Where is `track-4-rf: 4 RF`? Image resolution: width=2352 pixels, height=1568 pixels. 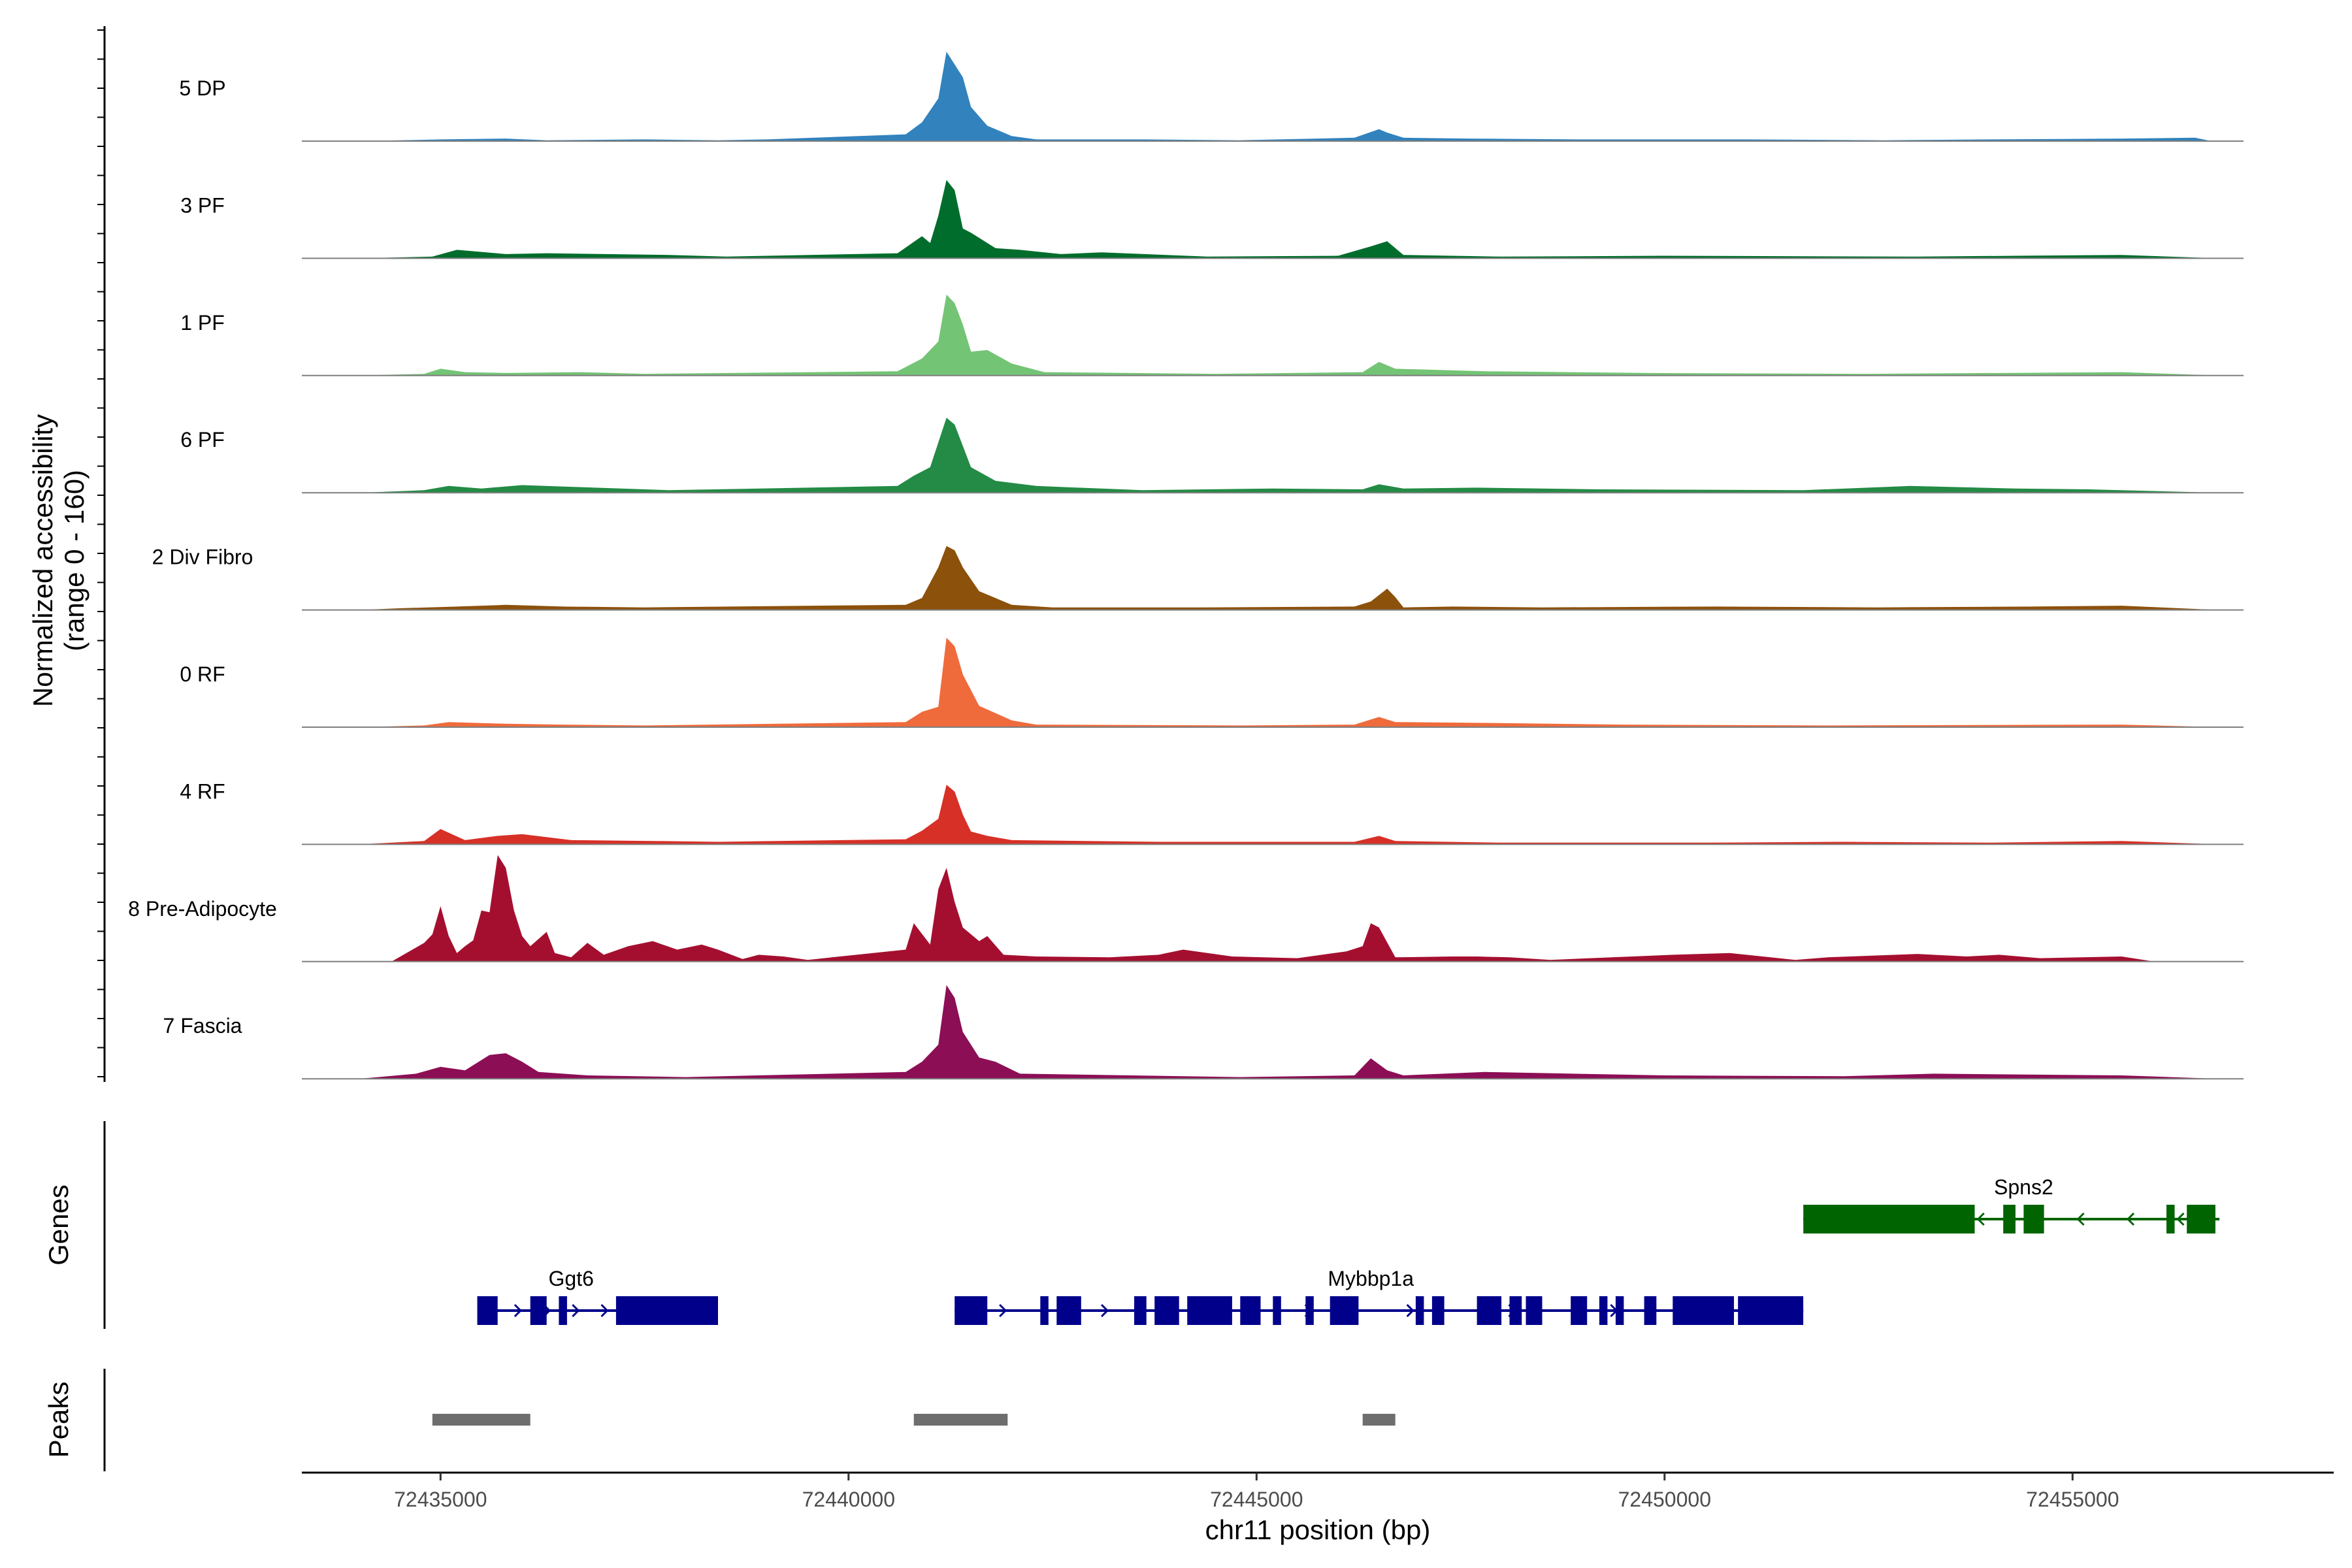
track-4-rf: 4 RF is located at coordinates (1212, 812).